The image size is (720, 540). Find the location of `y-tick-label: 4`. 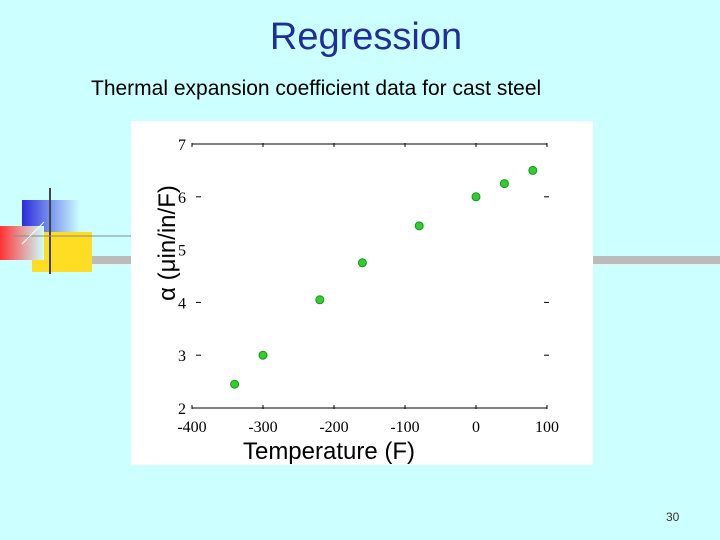

y-tick-label: 4 is located at coordinates (182, 303).